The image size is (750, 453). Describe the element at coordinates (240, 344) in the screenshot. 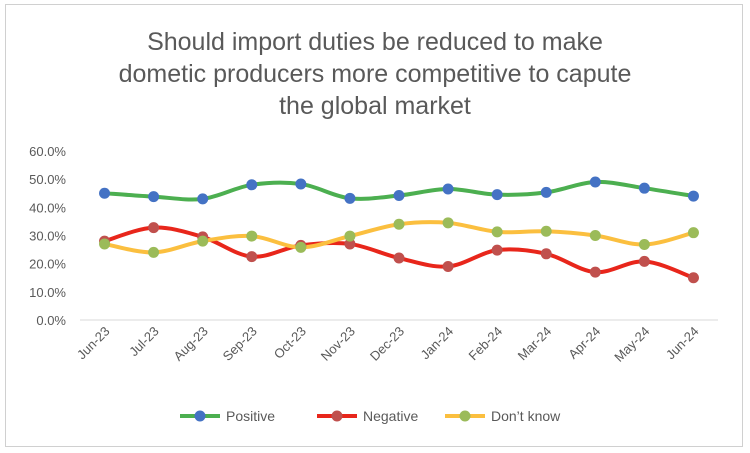

I see `x-tick-label: Sep-23` at that location.